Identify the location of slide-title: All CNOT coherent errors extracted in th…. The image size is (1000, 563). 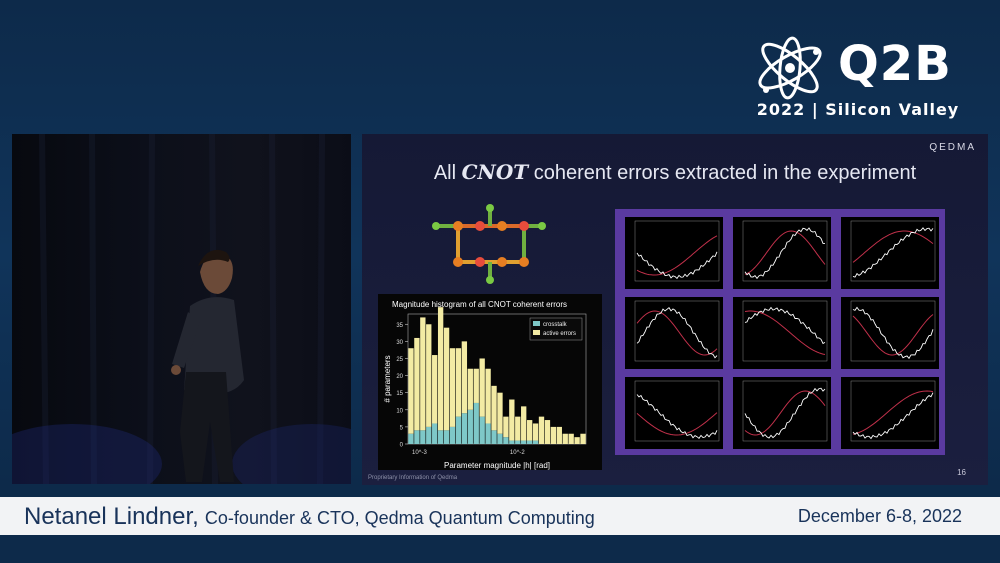
(675, 172).